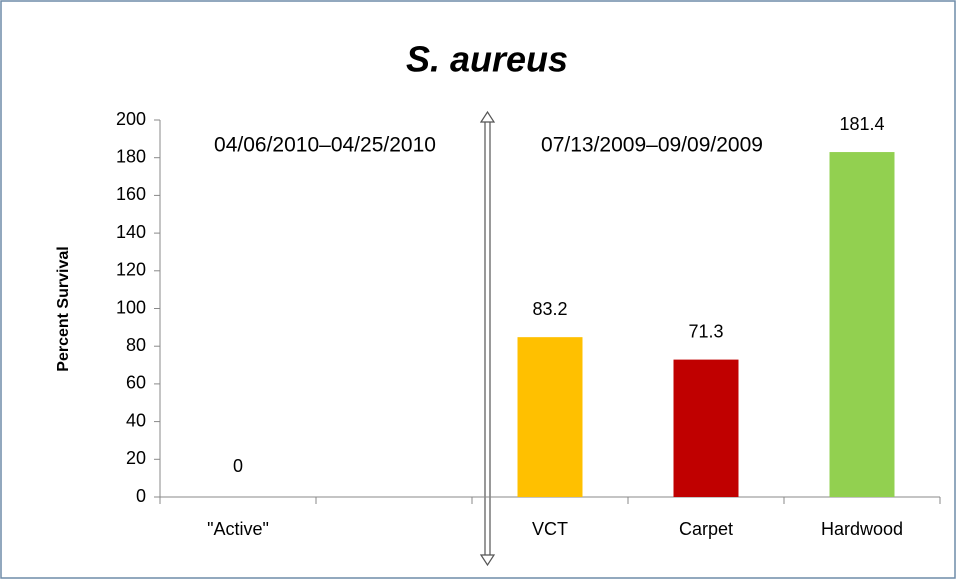 The image size is (956, 579). I want to click on y-tick-label: 80, so click(136, 345).